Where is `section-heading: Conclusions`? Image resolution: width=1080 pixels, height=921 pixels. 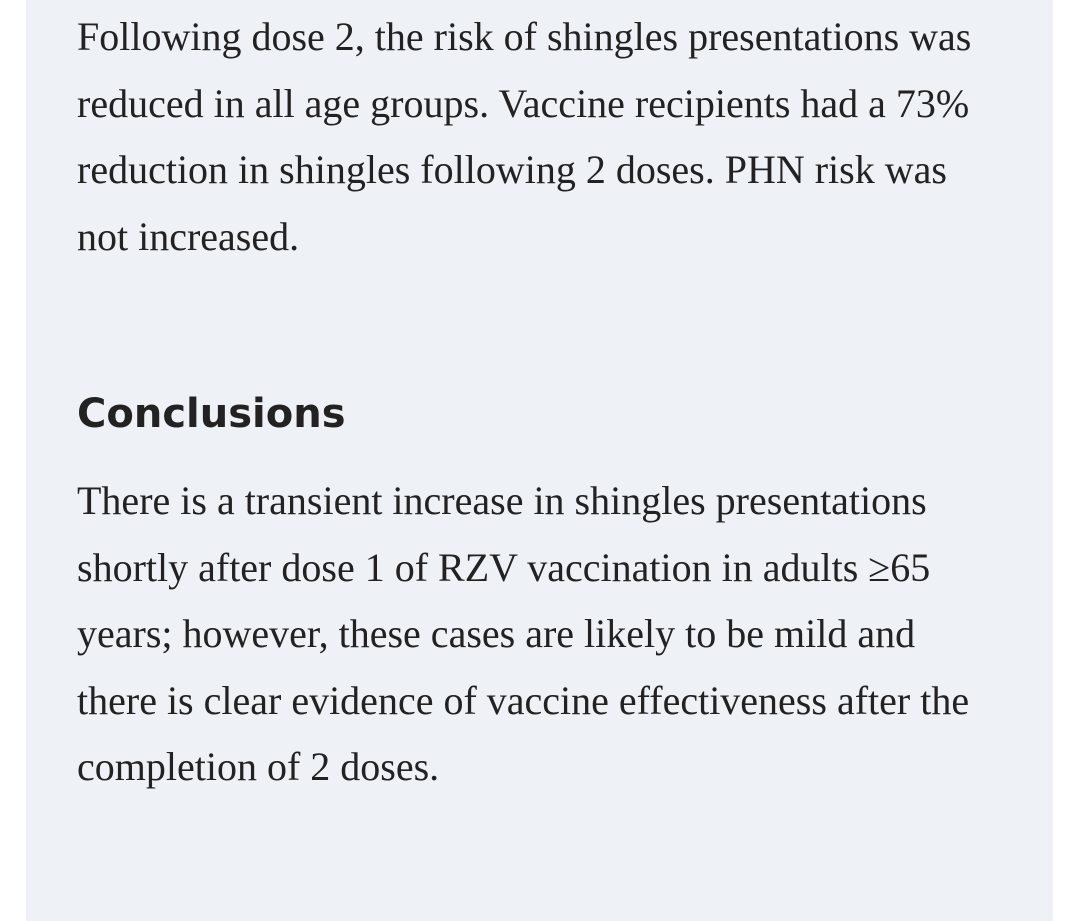 section-heading: Conclusions is located at coordinates (211, 414).